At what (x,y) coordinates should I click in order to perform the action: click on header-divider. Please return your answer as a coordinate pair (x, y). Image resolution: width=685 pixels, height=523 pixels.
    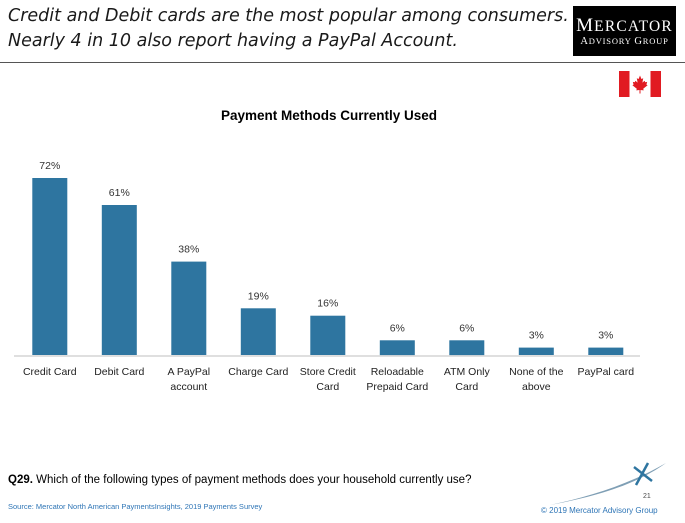
    Looking at the image, I should click on (342, 62).